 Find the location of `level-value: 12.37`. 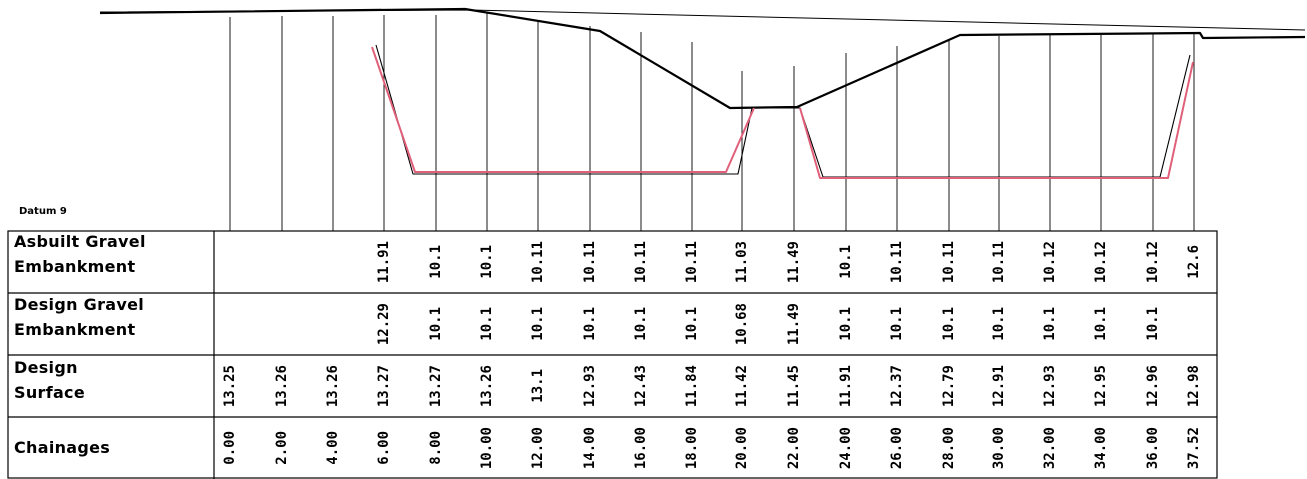

level-value: 12.37 is located at coordinates (897, 386).